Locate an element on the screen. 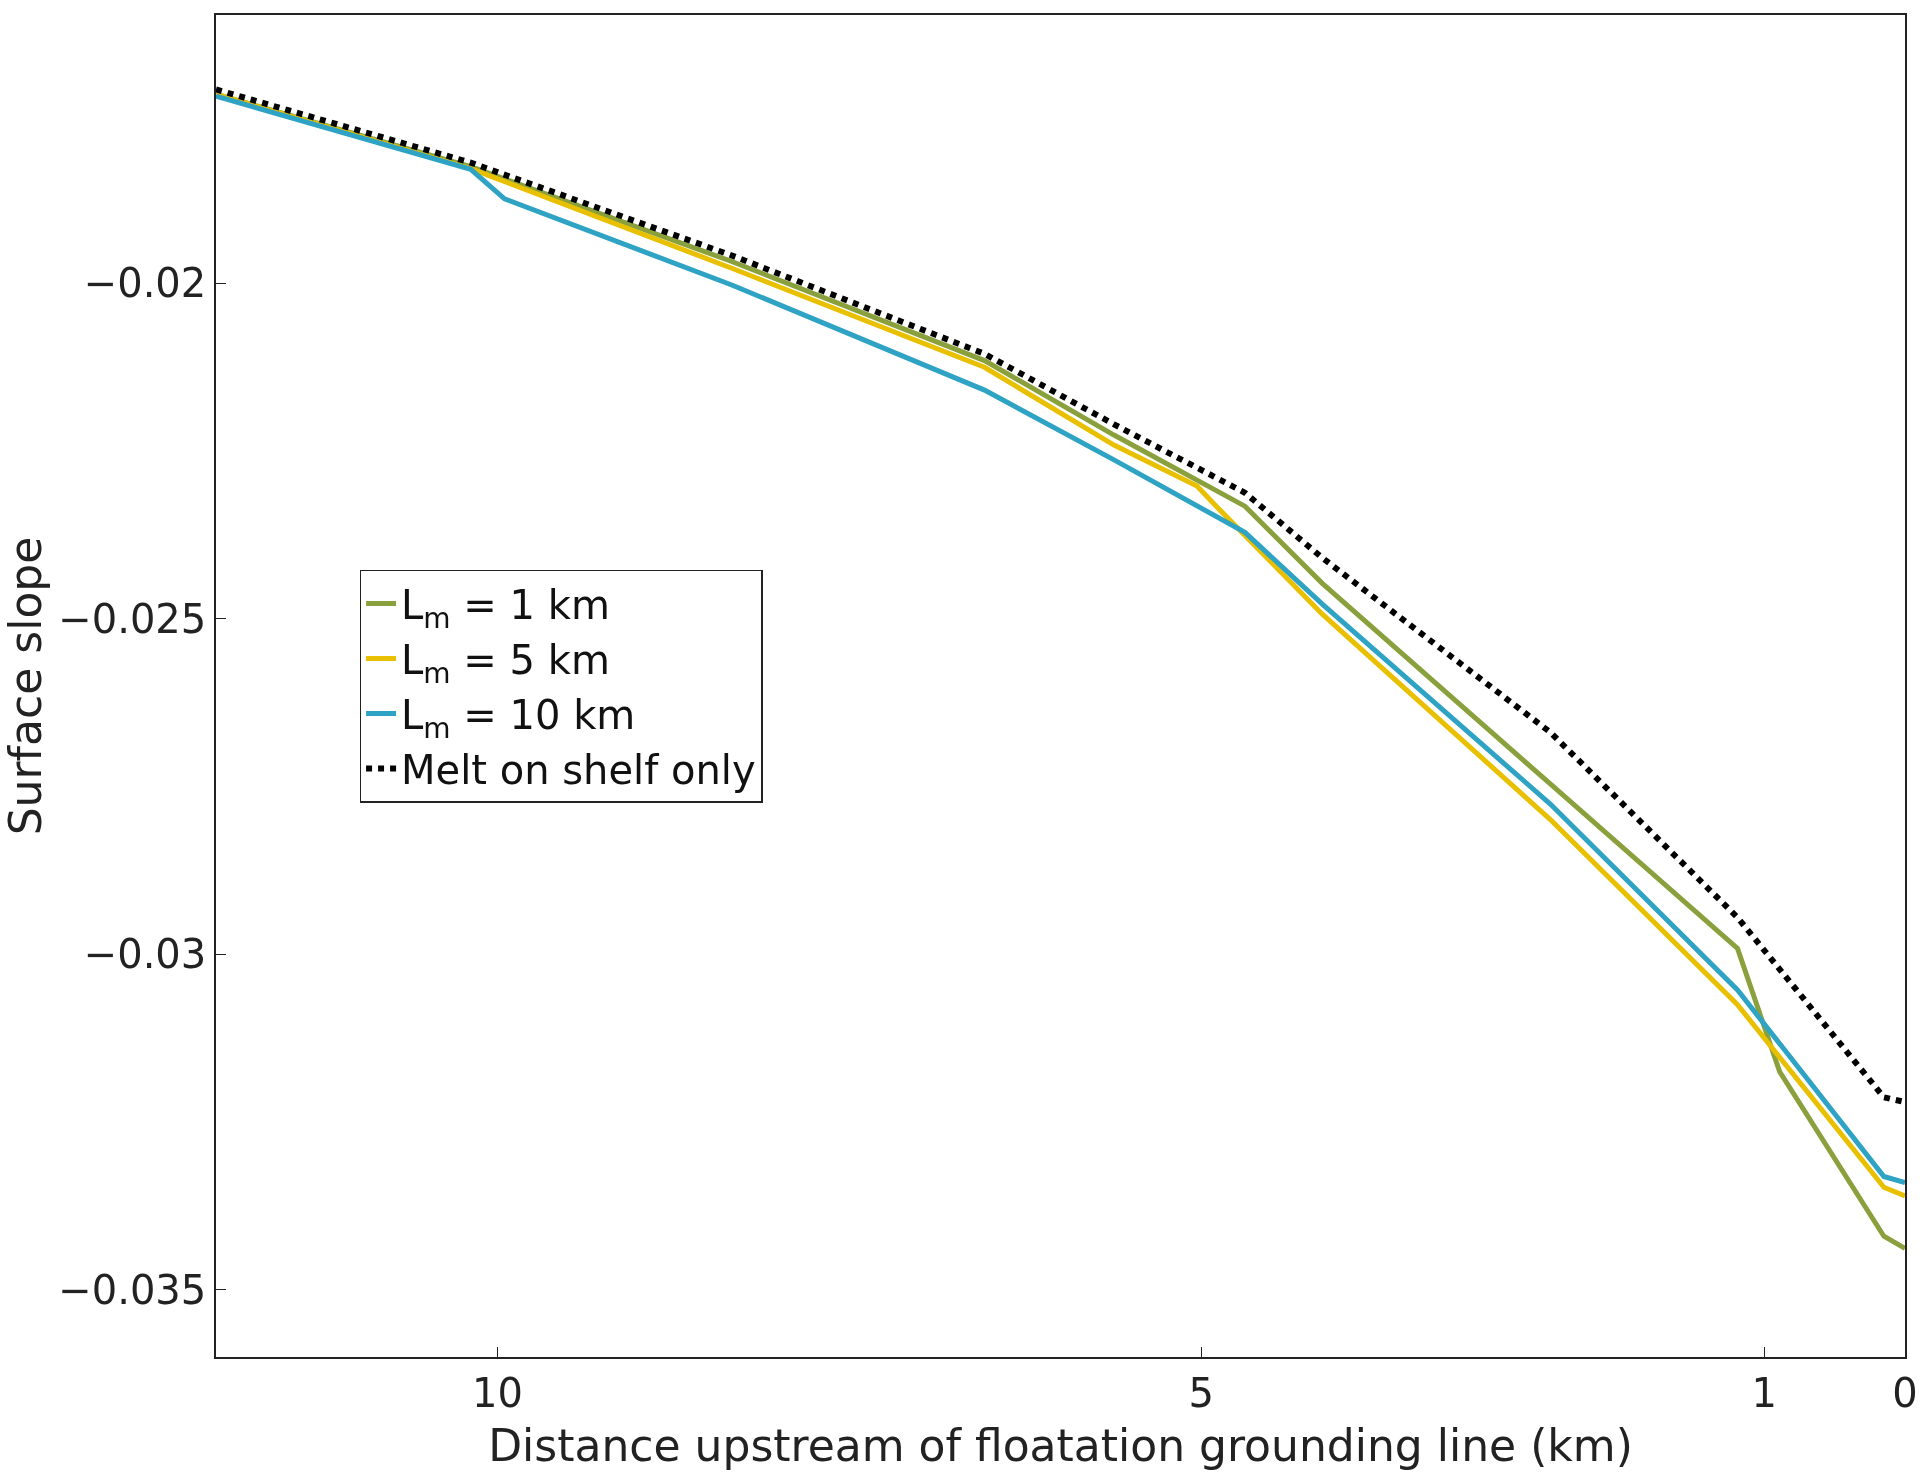 This screenshot has height=1474, width=1930. x-tick-label: 10 is located at coordinates (497, 1392).